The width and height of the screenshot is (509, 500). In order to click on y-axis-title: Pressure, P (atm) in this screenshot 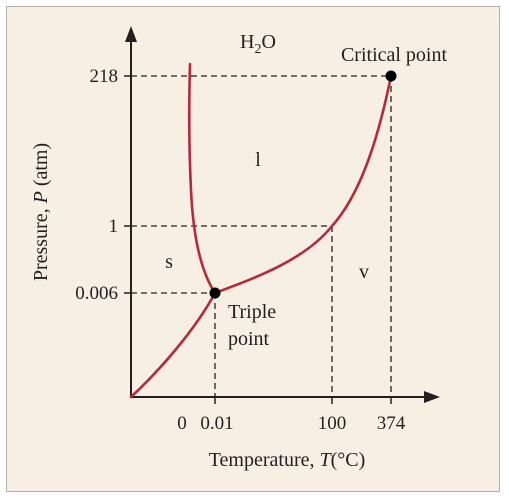, I will do `click(41, 212)`.